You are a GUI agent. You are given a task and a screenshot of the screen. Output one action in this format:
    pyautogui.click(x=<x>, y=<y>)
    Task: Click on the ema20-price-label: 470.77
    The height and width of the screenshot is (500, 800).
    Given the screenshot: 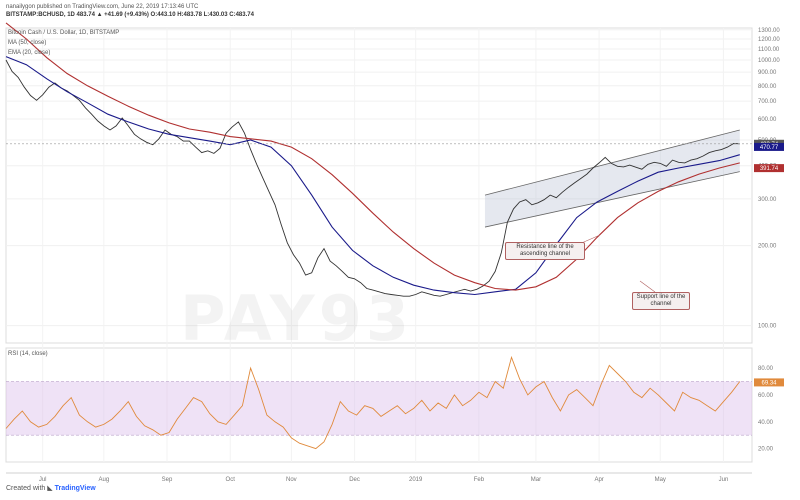 What is the action you would take?
    pyautogui.click(x=769, y=148)
    